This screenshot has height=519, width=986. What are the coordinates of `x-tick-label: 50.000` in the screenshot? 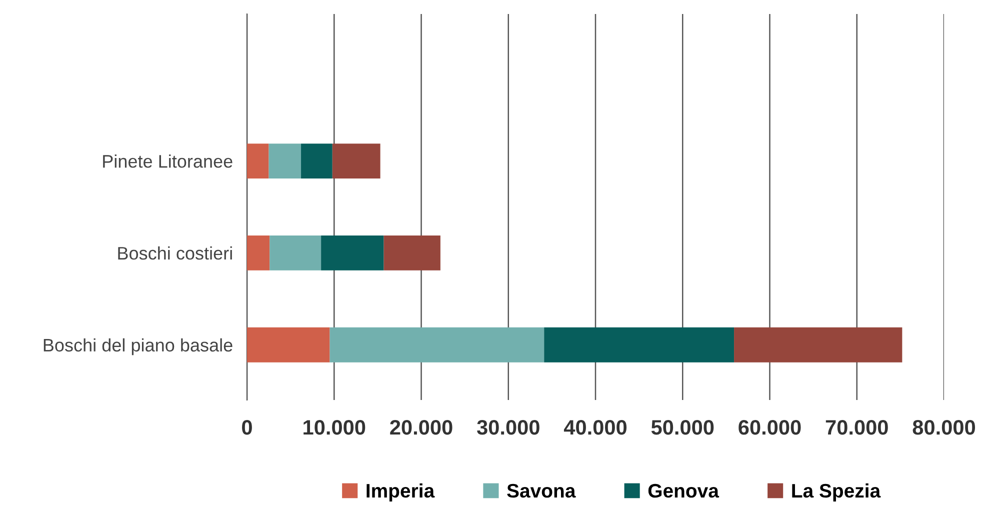 It's located at (682, 427).